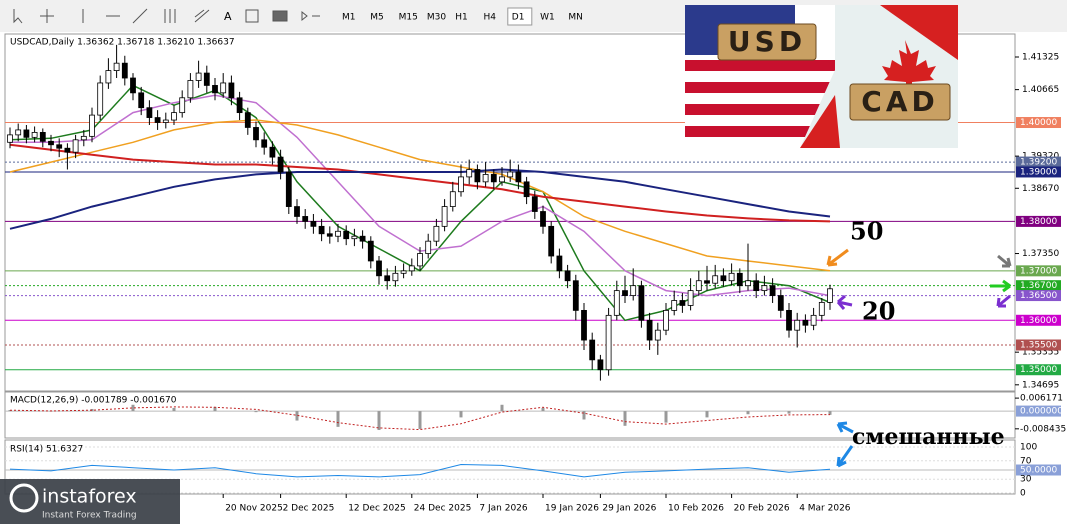  What do you see at coordinates (696, 509) in the screenshot?
I see `x-tick-label: 10 Feb 2026` at bounding box center [696, 509].